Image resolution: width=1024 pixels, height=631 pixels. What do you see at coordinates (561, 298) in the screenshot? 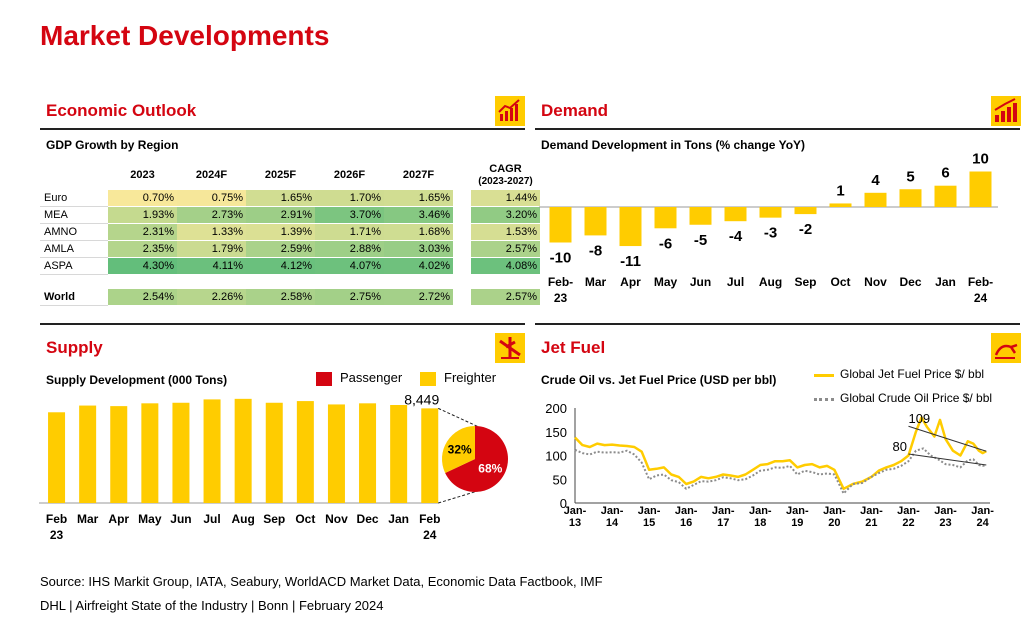
I see `demand-category-label: 23` at bounding box center [561, 298].